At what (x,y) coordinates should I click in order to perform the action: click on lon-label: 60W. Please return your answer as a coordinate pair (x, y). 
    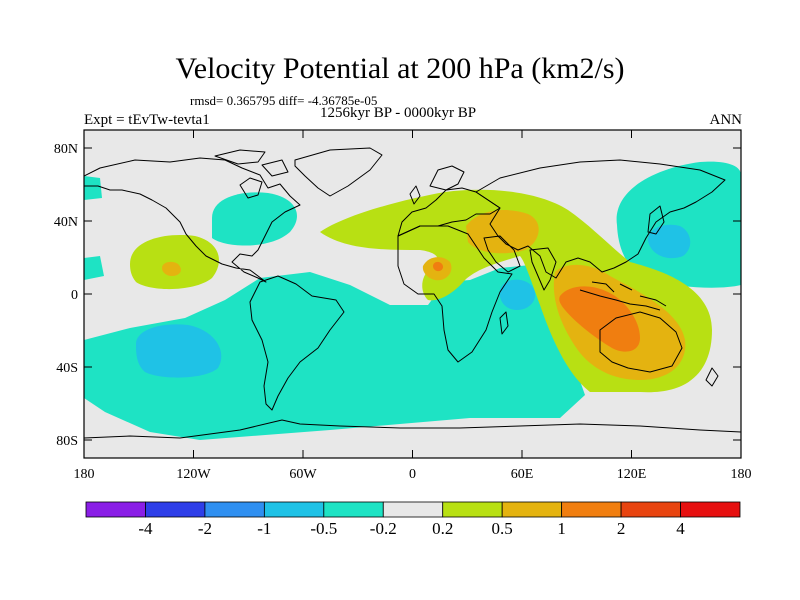
    Looking at the image, I should click on (303, 474).